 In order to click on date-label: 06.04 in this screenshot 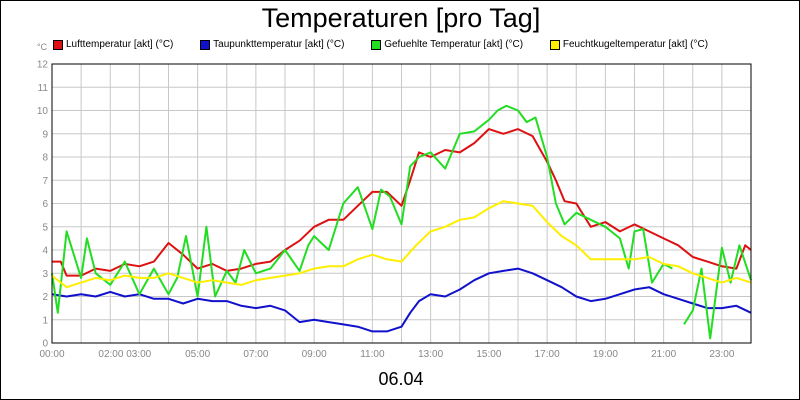, I will do `click(401, 379)`.